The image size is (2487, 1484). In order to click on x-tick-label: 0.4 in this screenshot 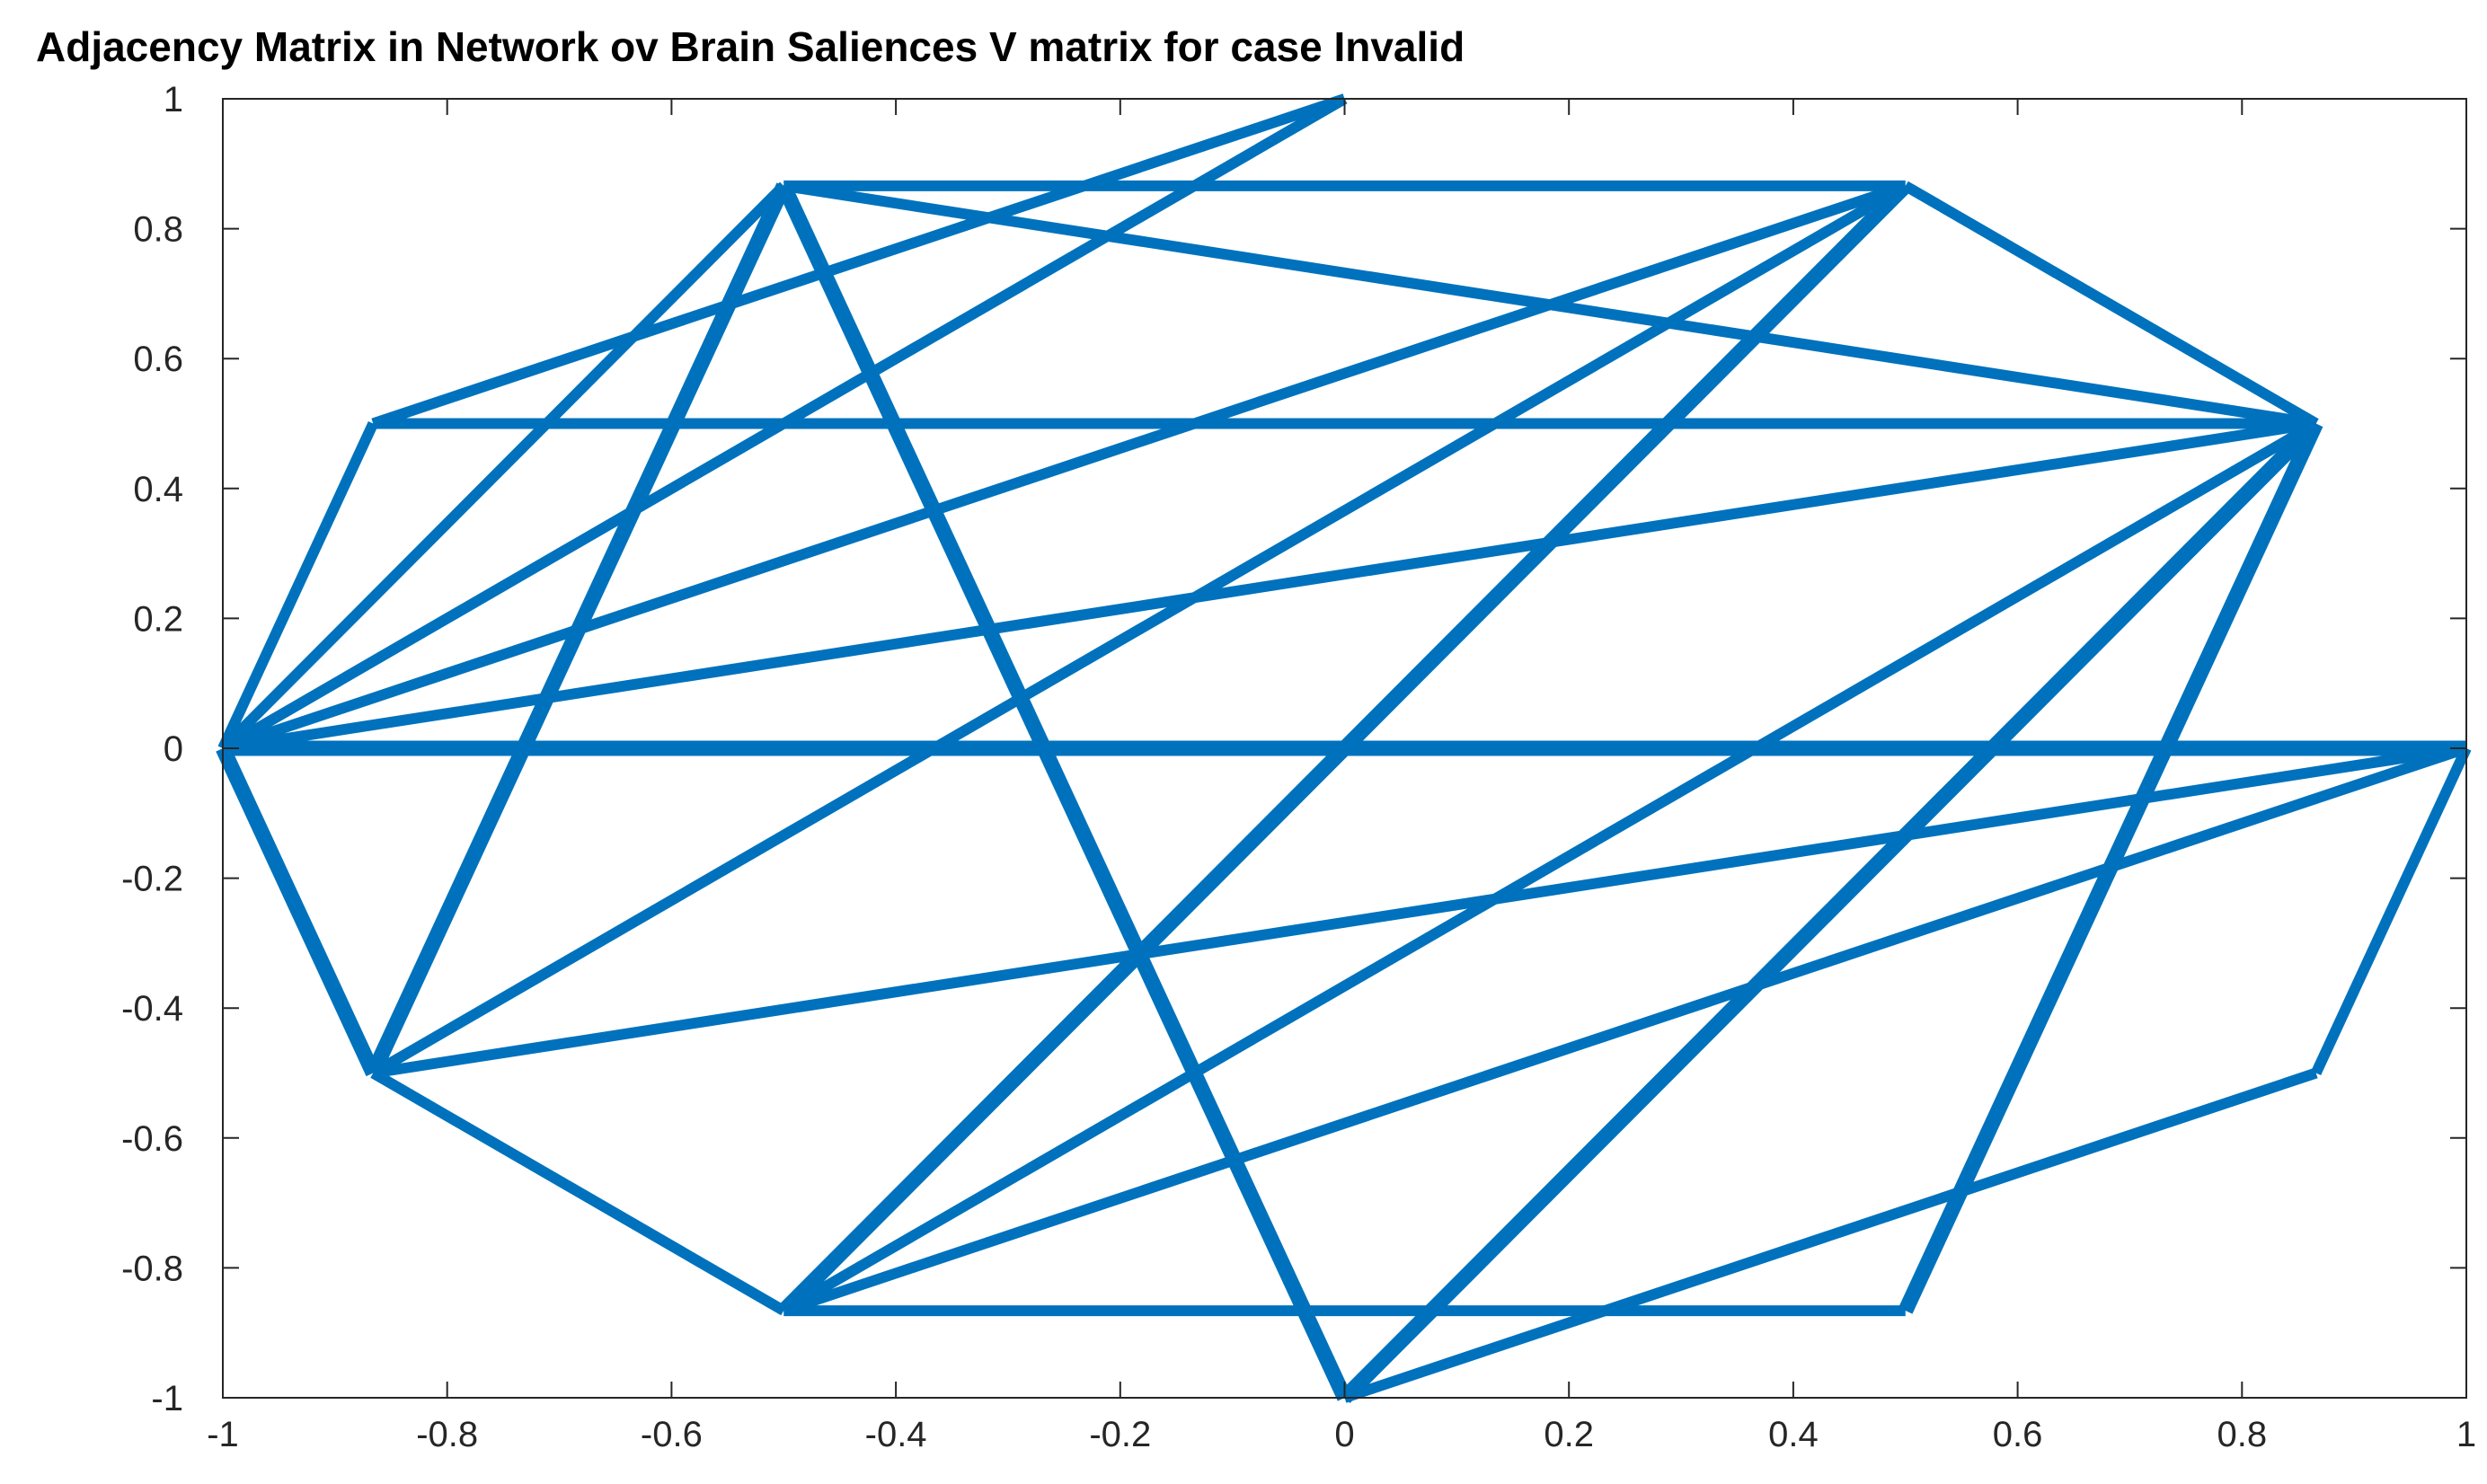, I will do `click(1793, 1434)`.